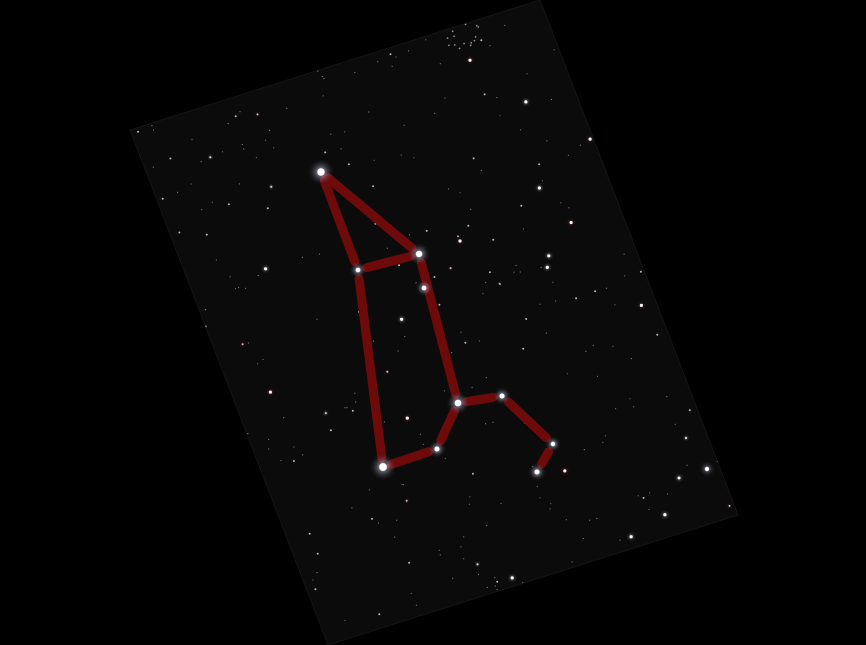  I want to click on constellation-star-s8, so click(437, 449).